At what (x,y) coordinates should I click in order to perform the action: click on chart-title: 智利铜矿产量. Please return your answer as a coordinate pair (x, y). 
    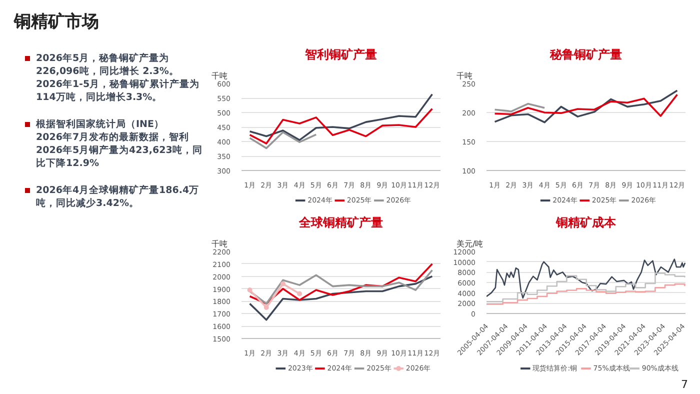
    Looking at the image, I should click on (340, 55).